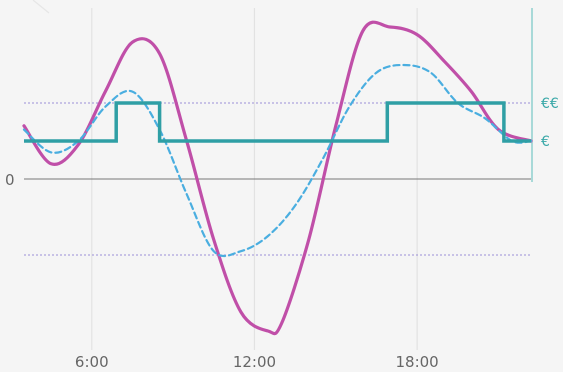 The width and height of the screenshot is (563, 372). Describe the element at coordinates (92, 362) in the screenshot. I see `x-tick-label: 6:00` at that location.